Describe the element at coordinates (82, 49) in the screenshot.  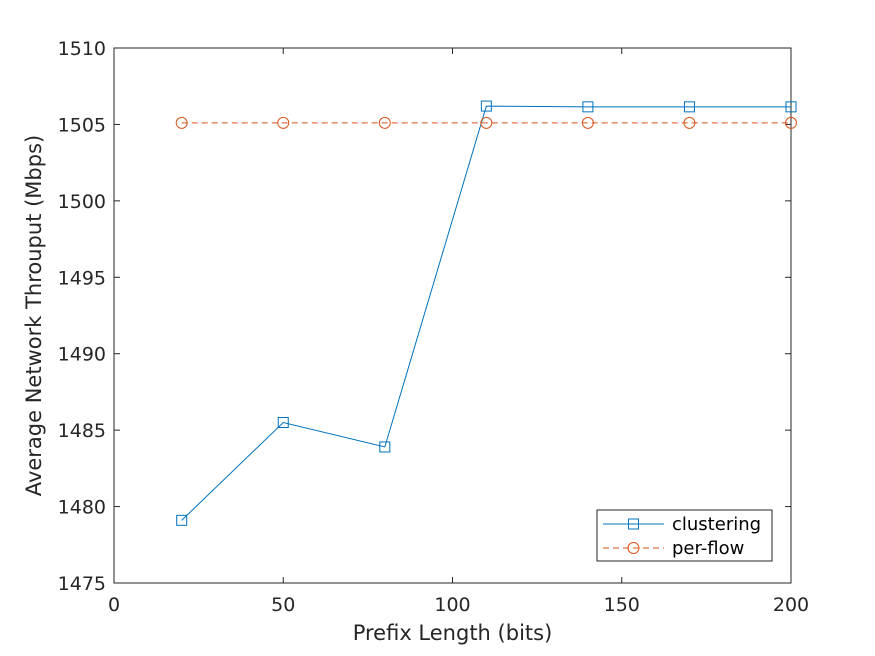
I see `y-tick-label: 1510` at that location.